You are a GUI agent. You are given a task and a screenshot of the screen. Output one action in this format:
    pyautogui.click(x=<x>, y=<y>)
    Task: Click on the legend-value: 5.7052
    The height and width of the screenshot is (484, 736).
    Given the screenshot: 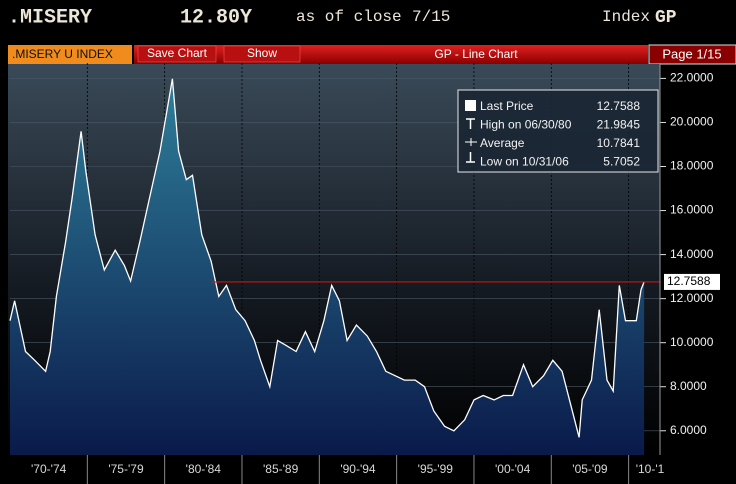 What is the action you would take?
    pyautogui.click(x=621, y=162)
    